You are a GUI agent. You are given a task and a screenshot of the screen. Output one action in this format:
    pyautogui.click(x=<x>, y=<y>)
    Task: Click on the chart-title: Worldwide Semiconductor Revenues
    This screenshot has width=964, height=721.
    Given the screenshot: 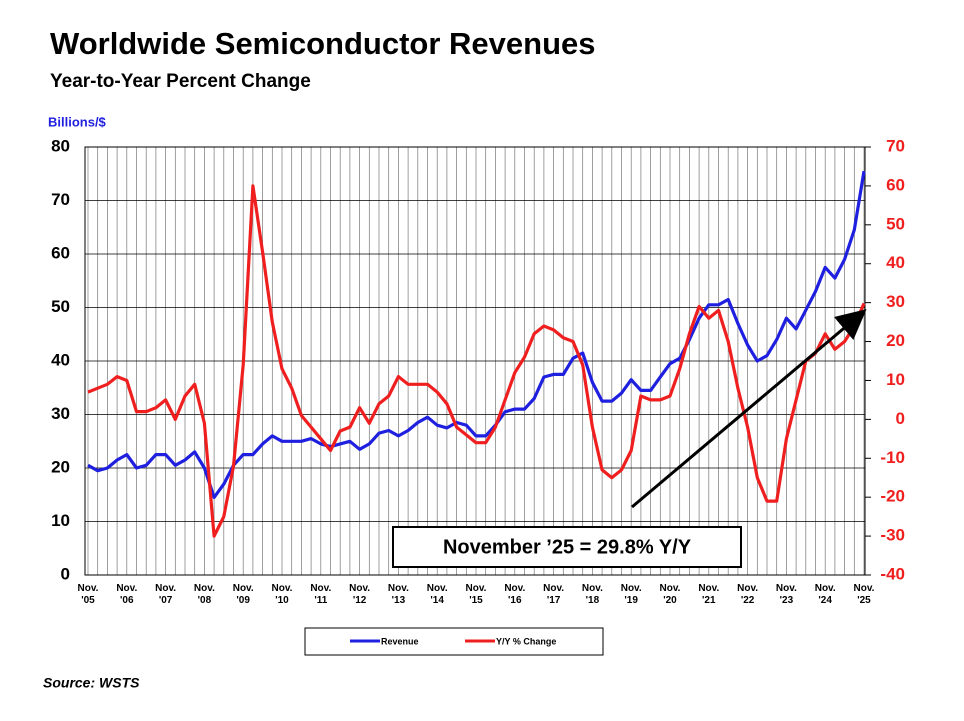 What is the action you would take?
    pyautogui.click(x=322, y=43)
    